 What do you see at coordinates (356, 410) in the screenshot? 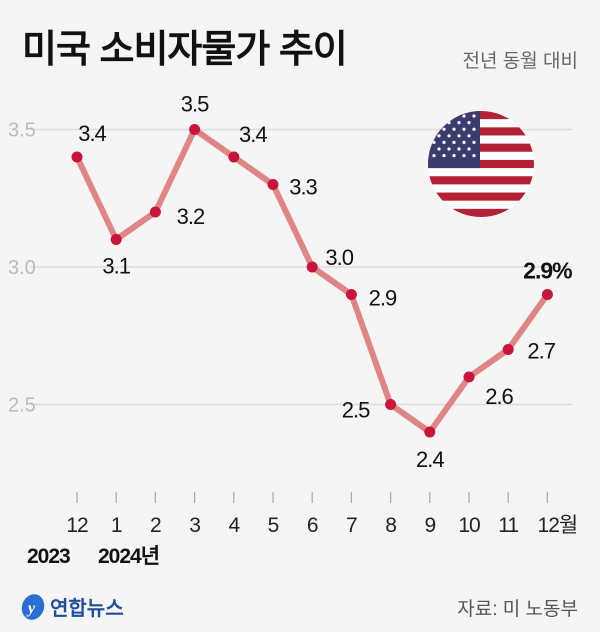
I see `data-label: 2.5` at bounding box center [356, 410].